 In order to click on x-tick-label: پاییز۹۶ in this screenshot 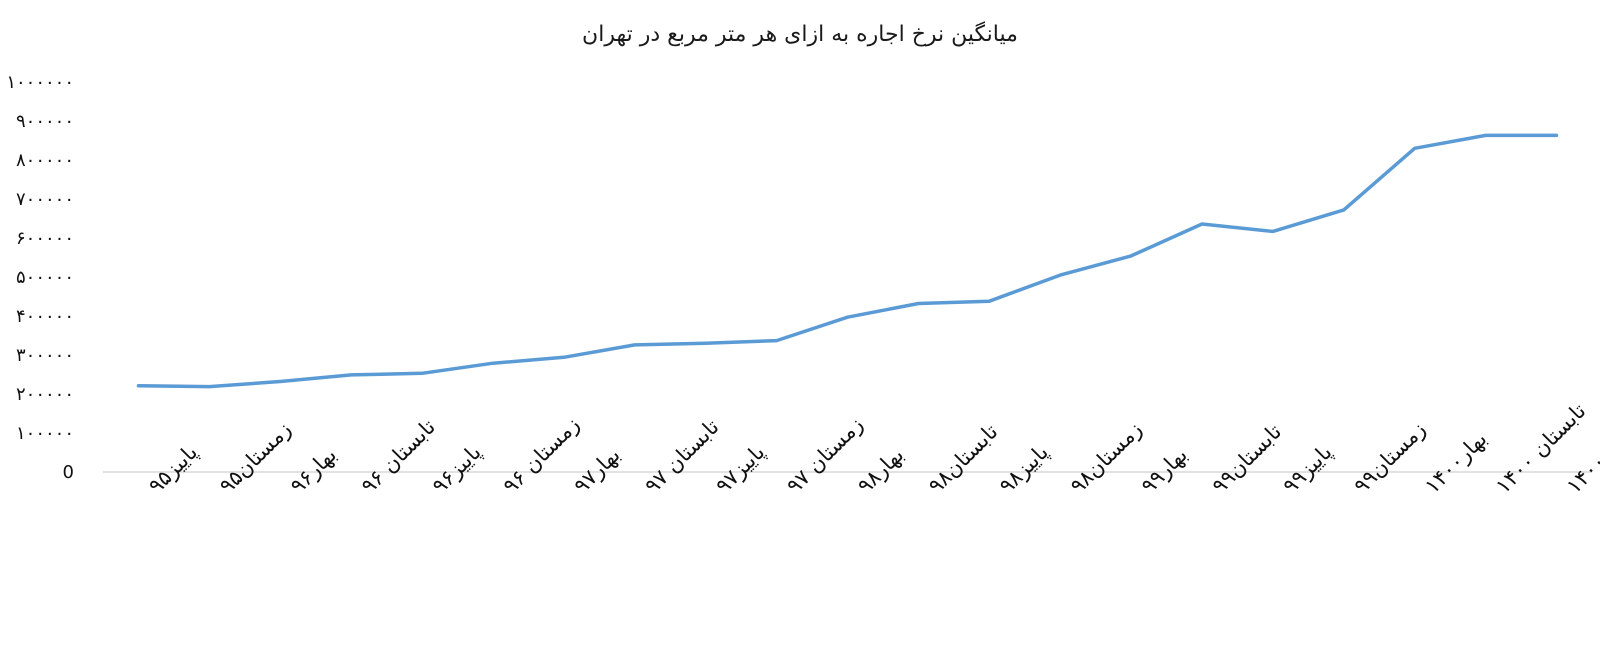, I will do `click(456, 469)`.